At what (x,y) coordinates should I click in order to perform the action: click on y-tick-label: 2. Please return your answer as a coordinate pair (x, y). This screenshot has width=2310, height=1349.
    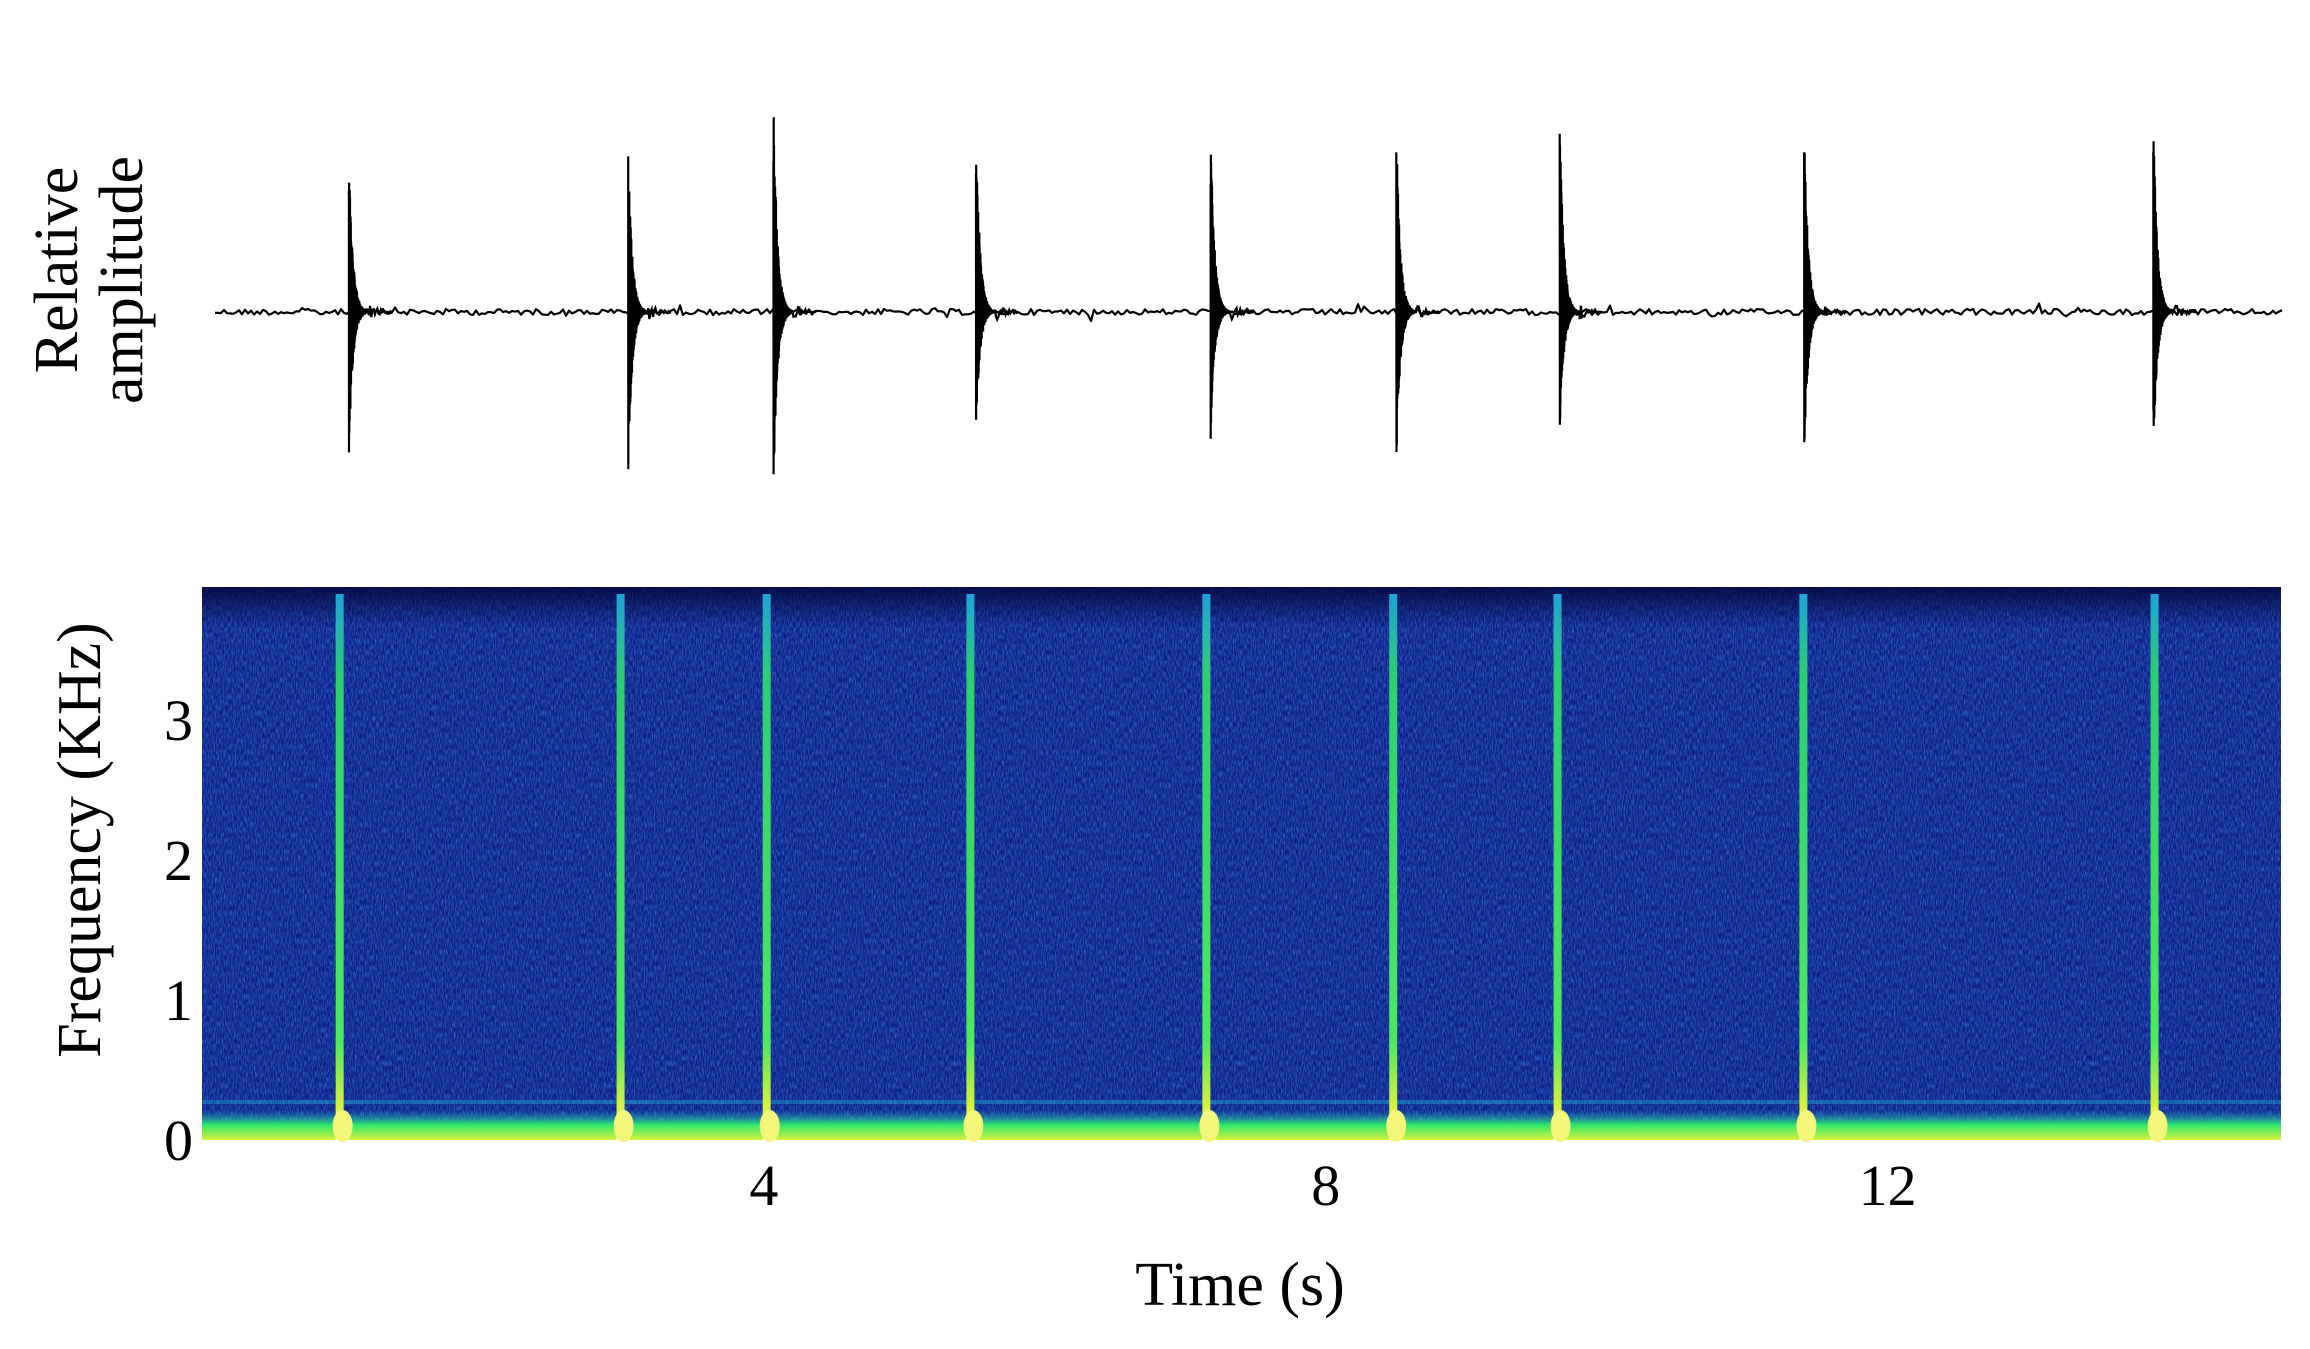
    Looking at the image, I should click on (178, 860).